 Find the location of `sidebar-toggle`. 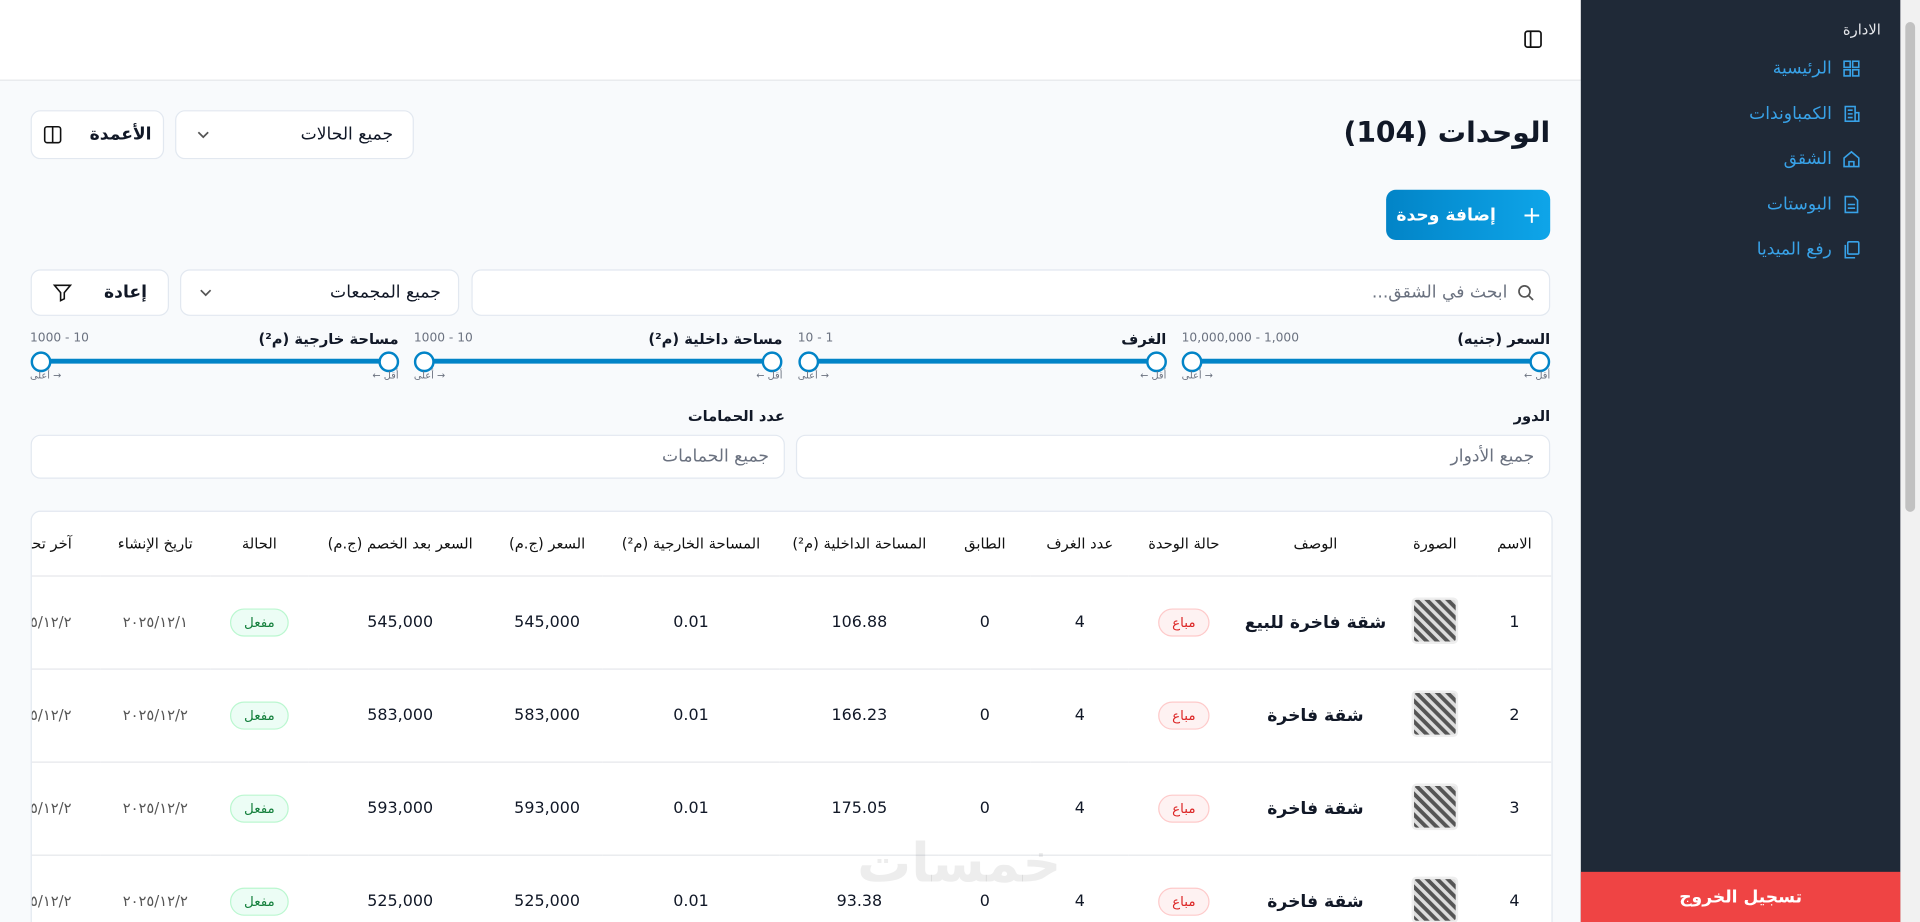

sidebar-toggle is located at coordinates (1533, 39).